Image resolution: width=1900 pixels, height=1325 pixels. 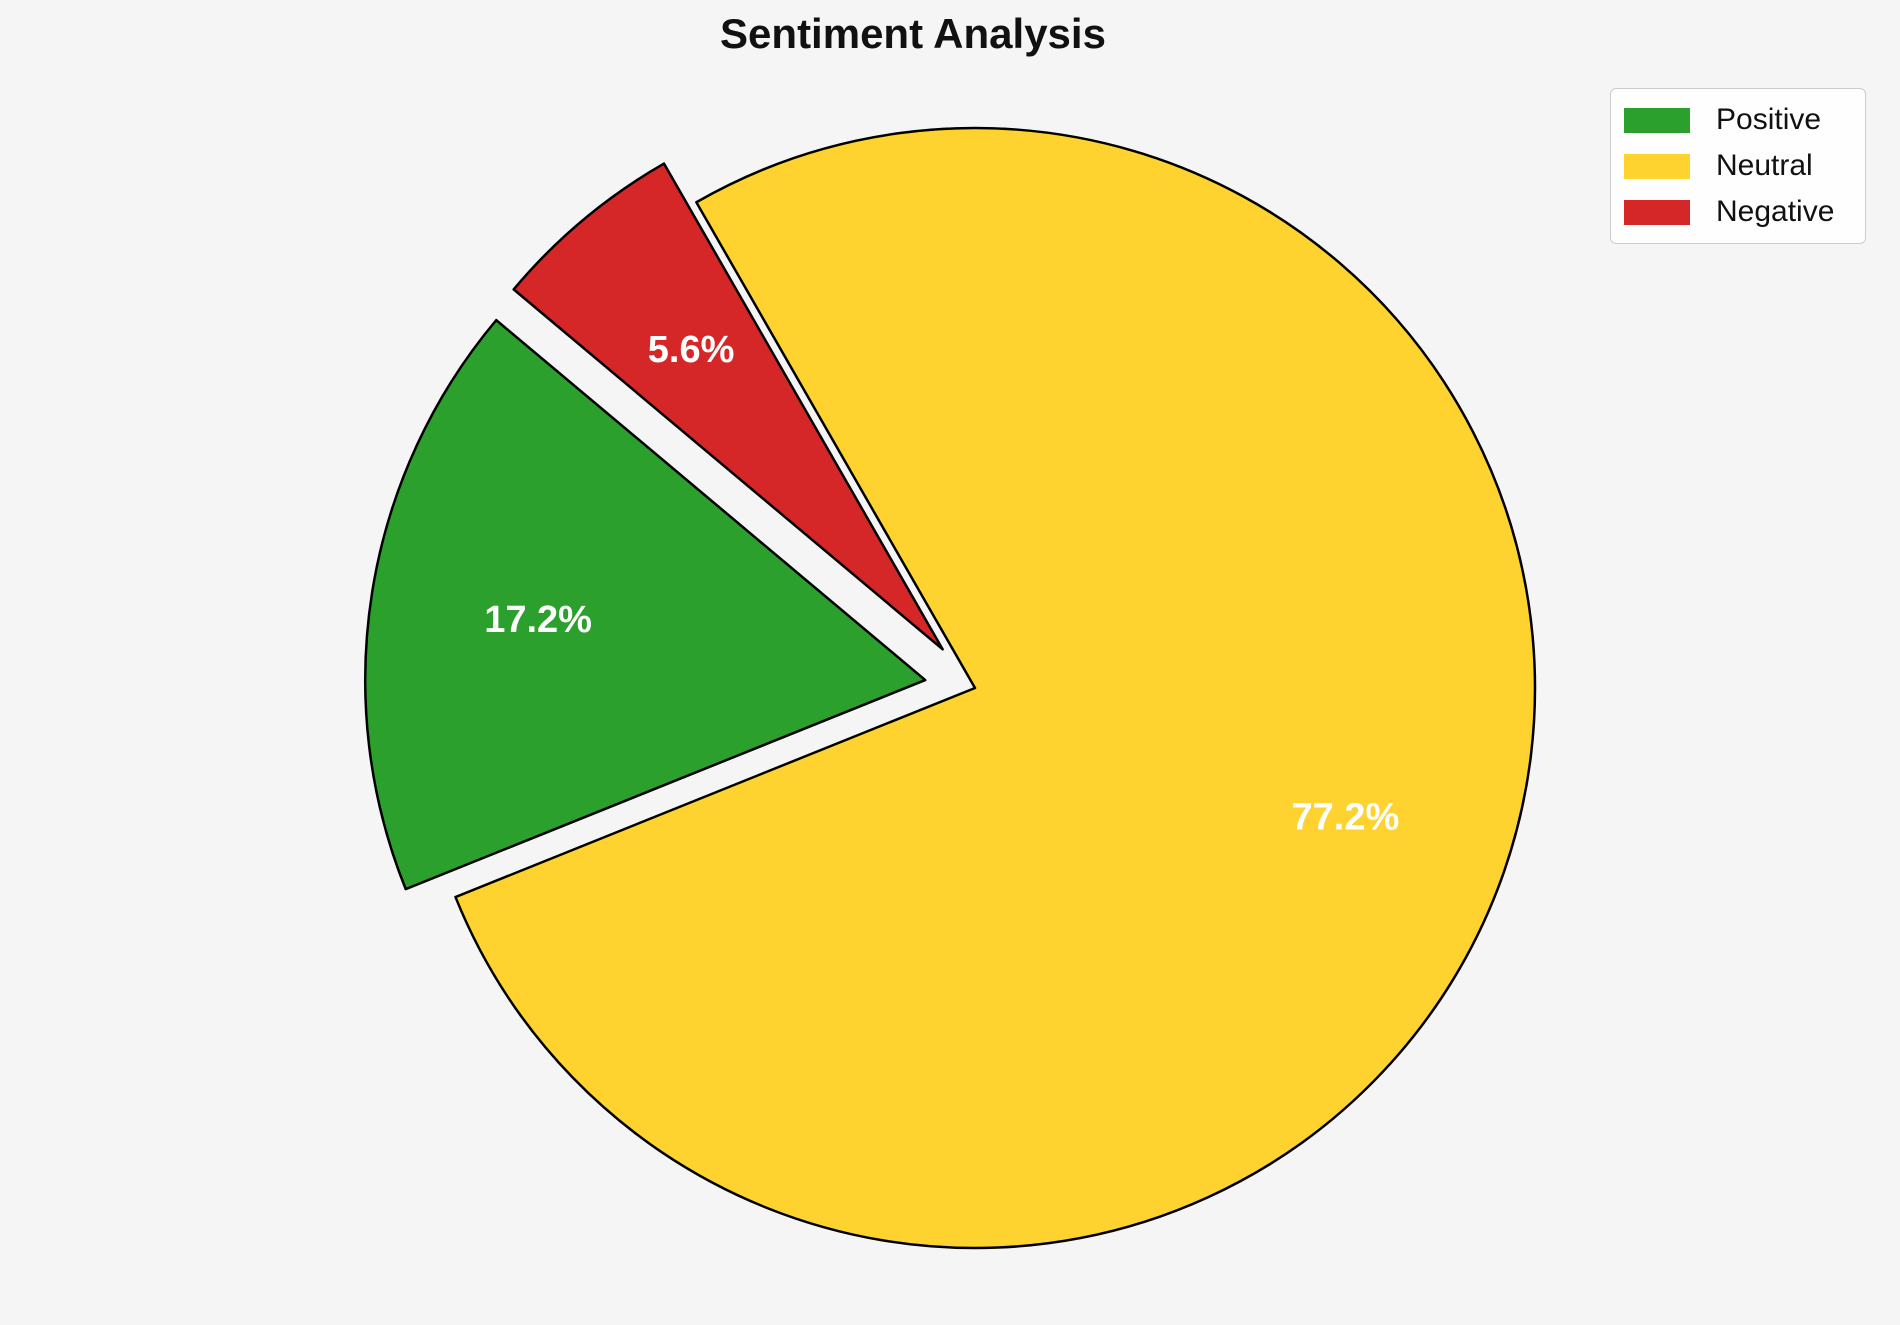 What do you see at coordinates (728, 406) in the screenshot?
I see `pie-slice-negative` at bounding box center [728, 406].